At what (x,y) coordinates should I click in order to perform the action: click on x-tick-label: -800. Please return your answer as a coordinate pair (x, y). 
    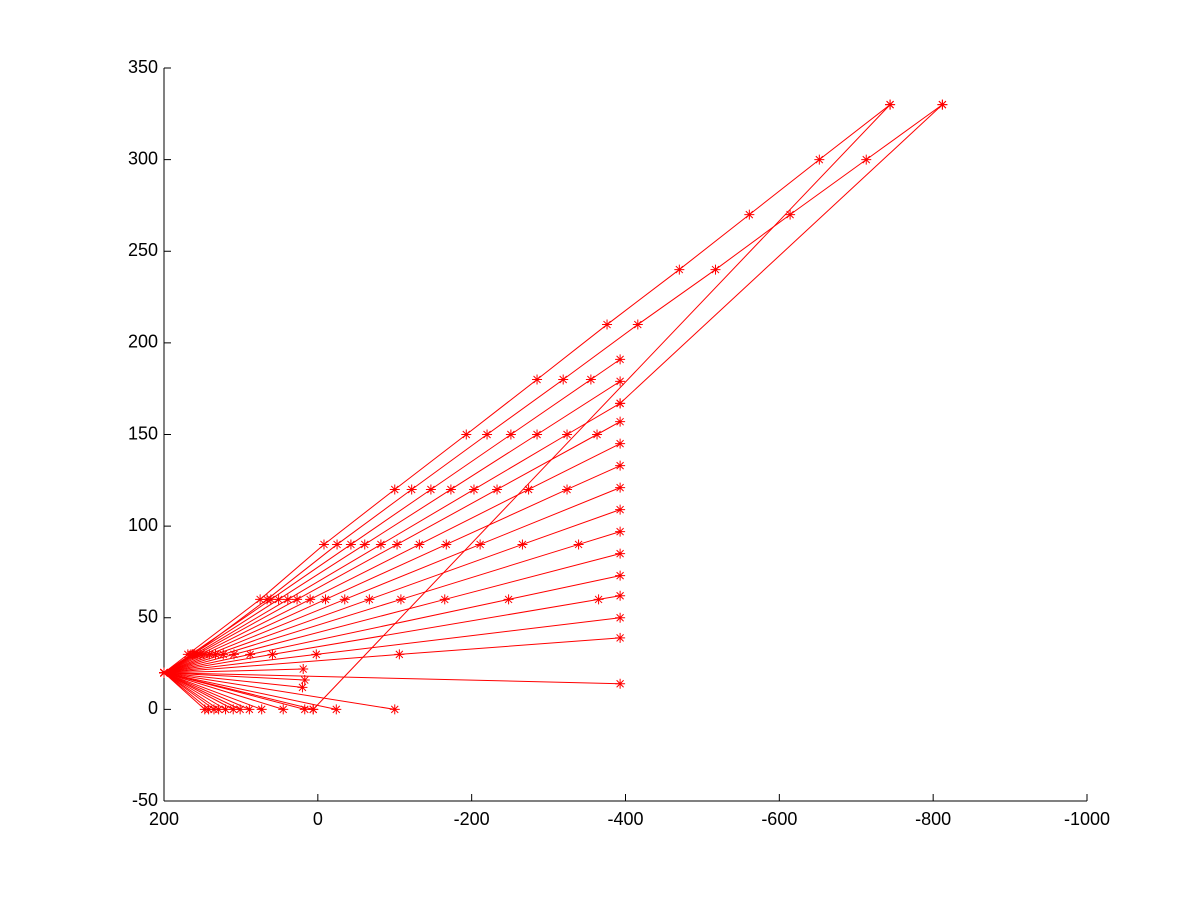
    Looking at the image, I should click on (933, 819).